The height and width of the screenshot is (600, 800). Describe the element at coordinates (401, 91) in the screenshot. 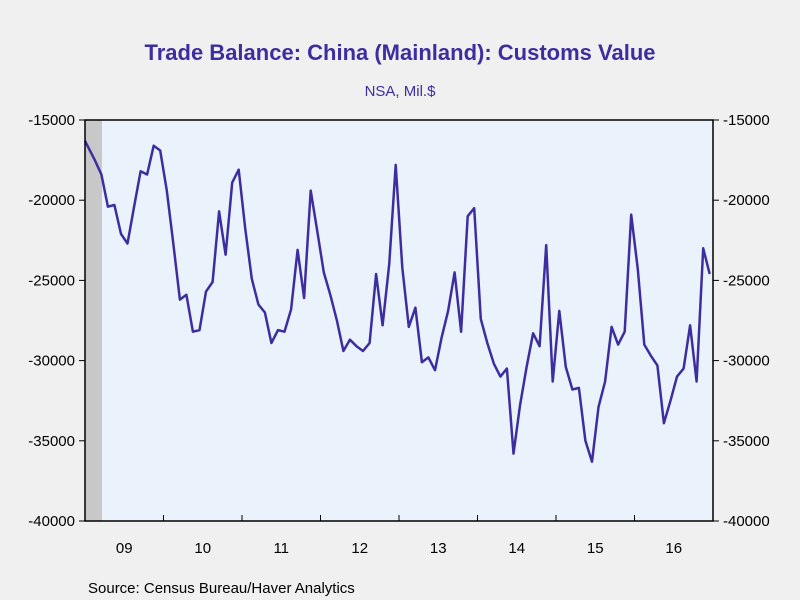

I see `chart-subtitle: NSA, Mil.$` at that location.